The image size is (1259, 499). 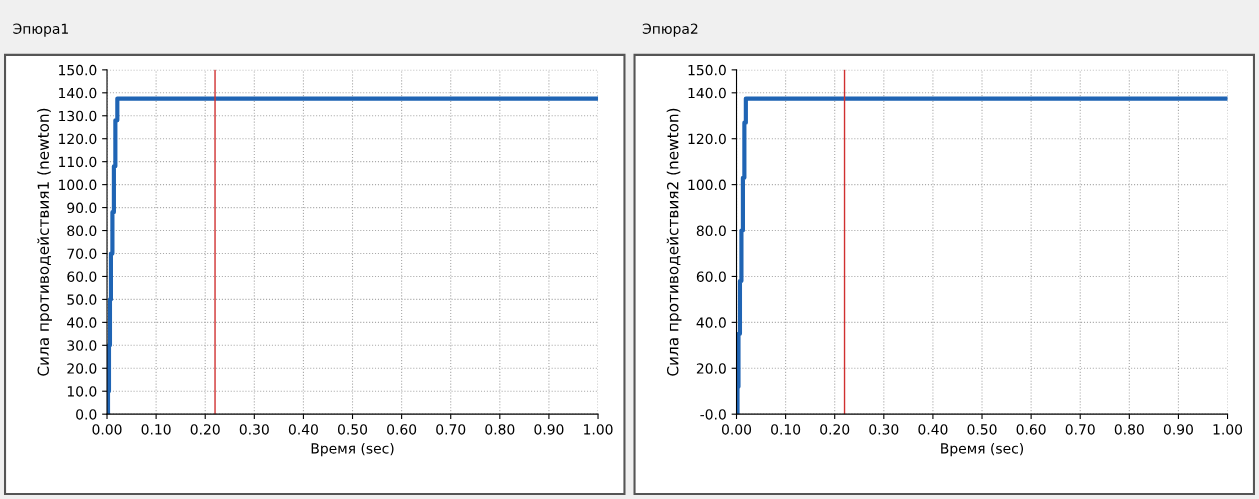 What do you see at coordinates (713, 414) in the screenshot?
I see `y-tick-label: -0.0` at bounding box center [713, 414].